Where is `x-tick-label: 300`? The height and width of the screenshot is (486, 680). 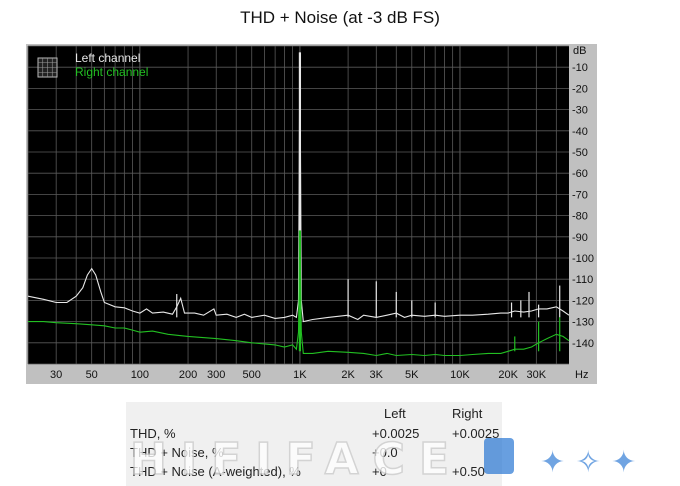
x-tick-label: 300 is located at coordinates (216, 375).